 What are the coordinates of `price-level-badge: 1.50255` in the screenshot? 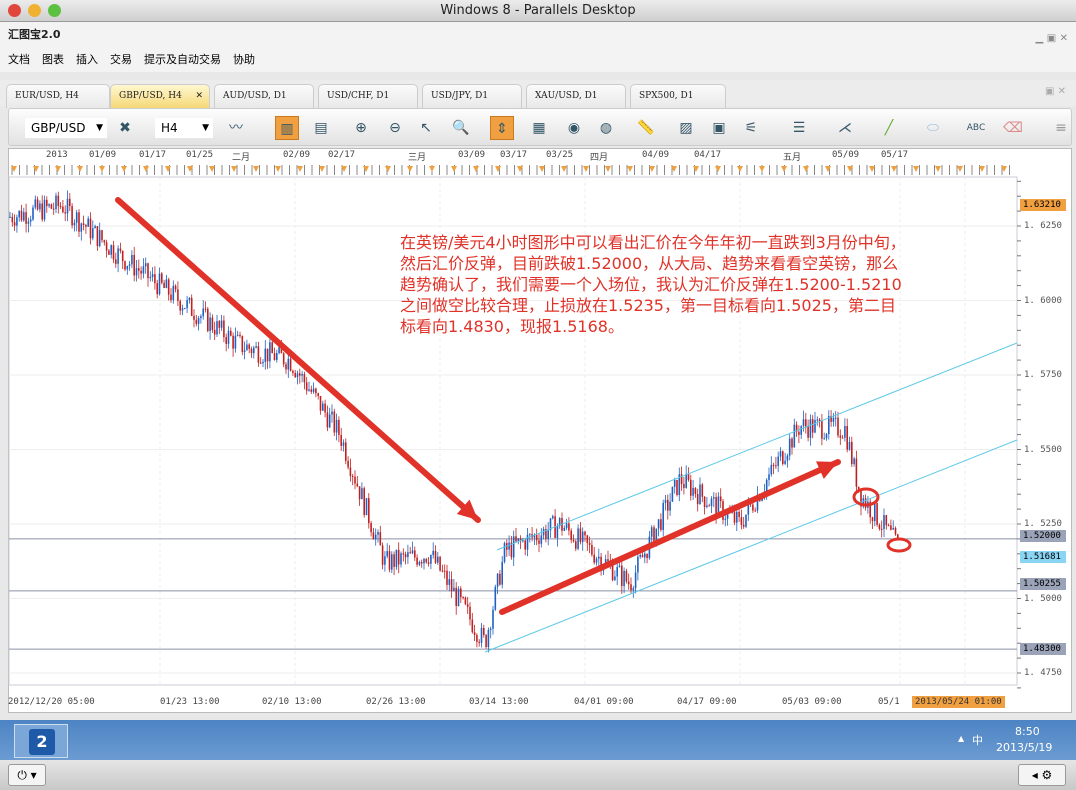 It's located at (1043, 583).